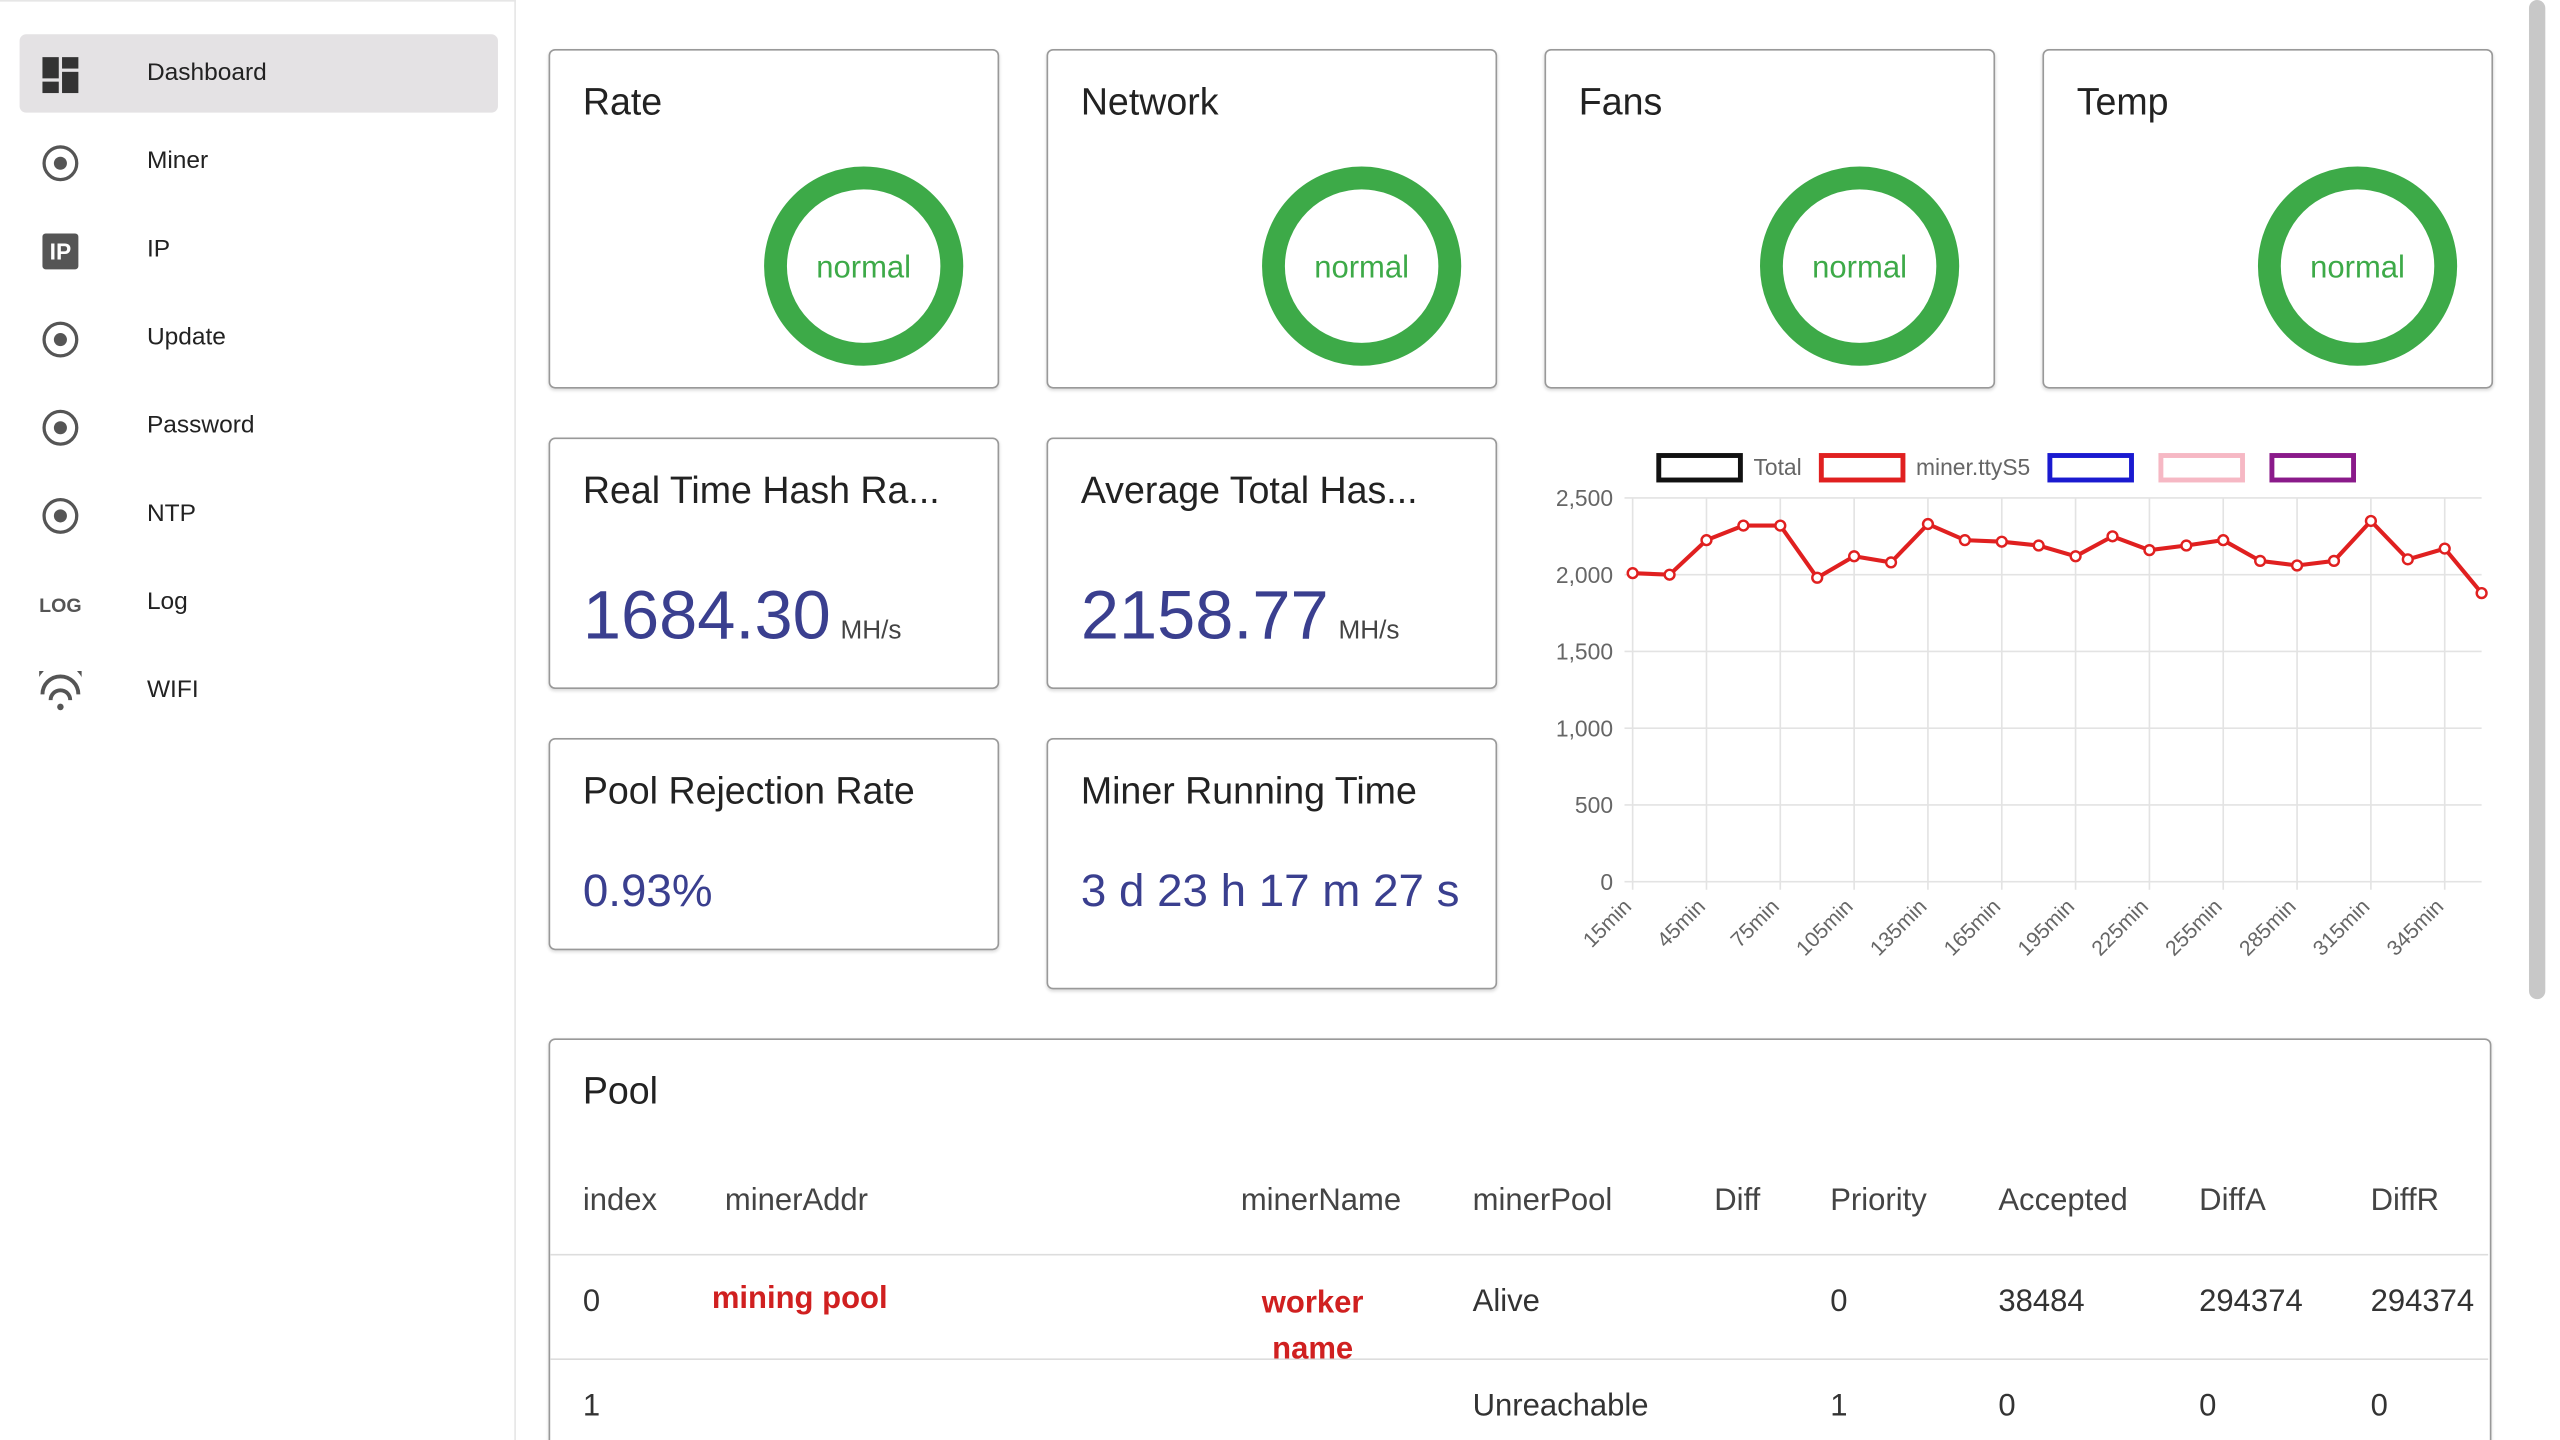 Image resolution: width=2560 pixels, height=1440 pixels. Describe the element at coordinates (799, 1298) in the screenshot. I see `table-cell: mining pool` at that location.